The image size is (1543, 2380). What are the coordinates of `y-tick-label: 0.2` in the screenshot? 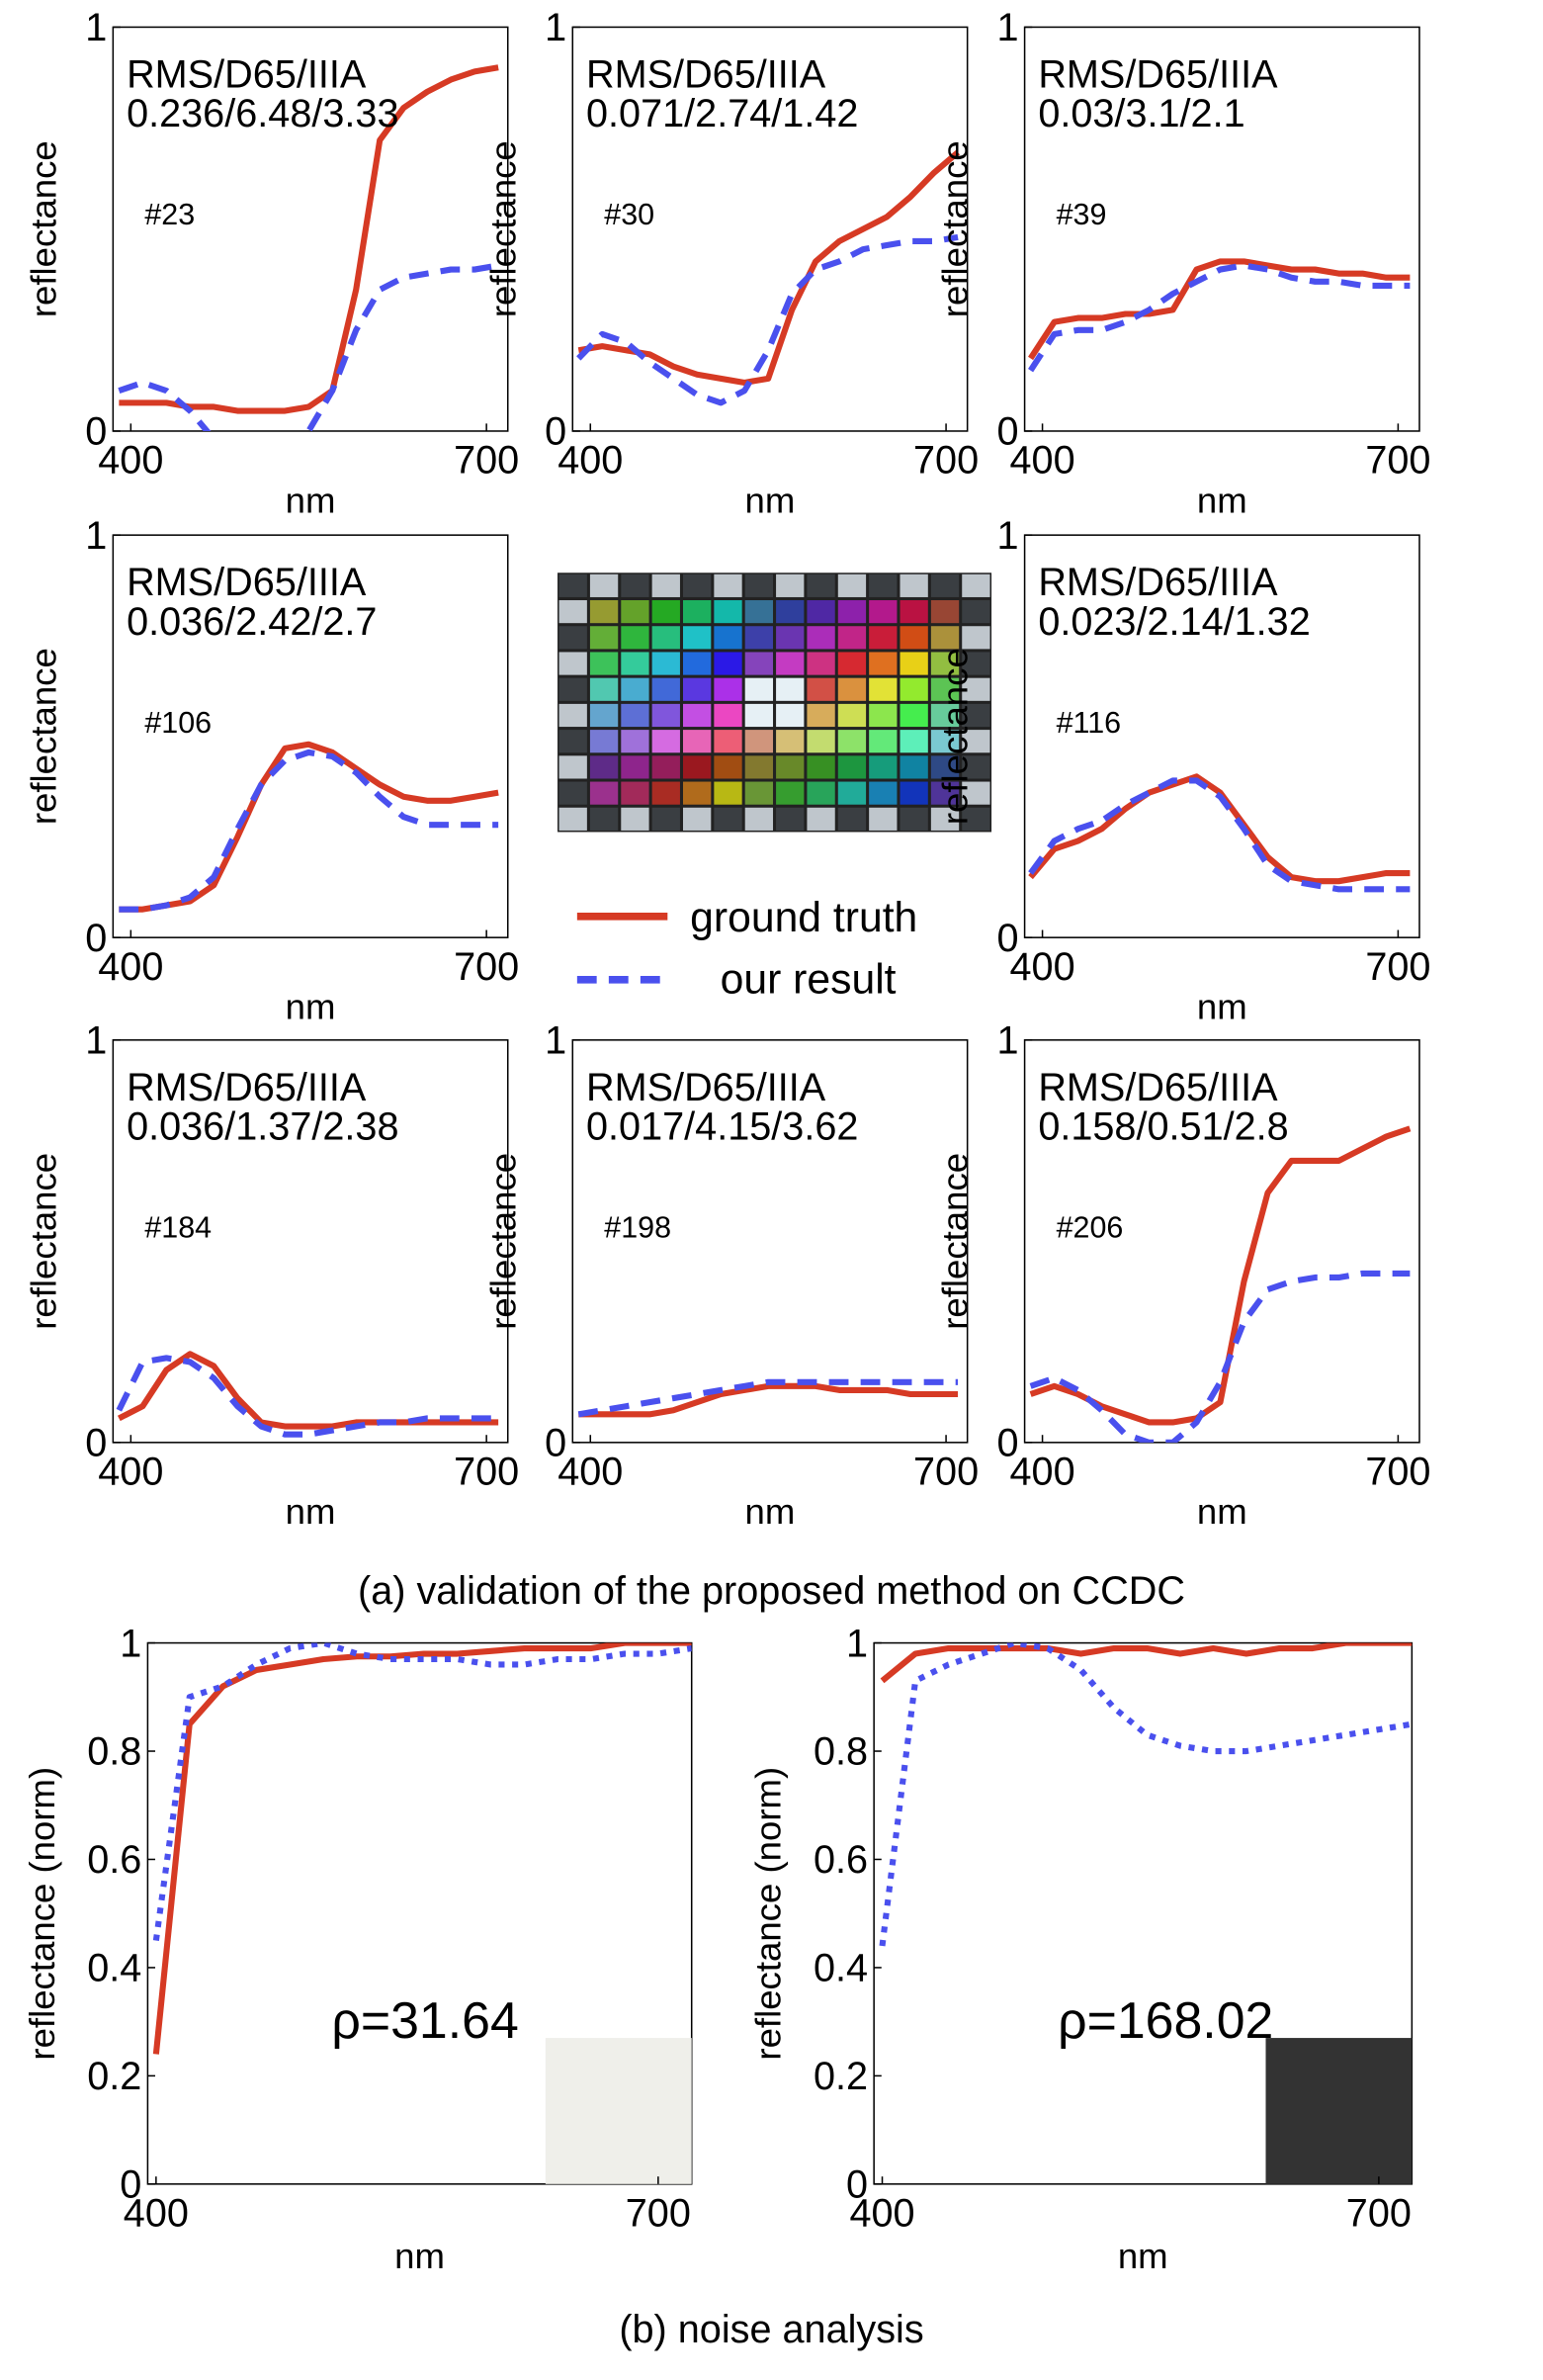 It's located at (114, 2076).